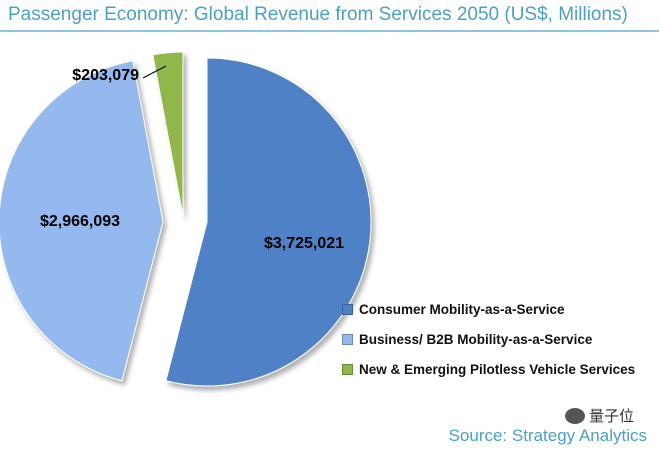 This screenshot has height=457, width=659. Describe the element at coordinates (476, 339) in the screenshot. I see `legend-label: Business/ B2B Mobility-as-a-Service` at that location.